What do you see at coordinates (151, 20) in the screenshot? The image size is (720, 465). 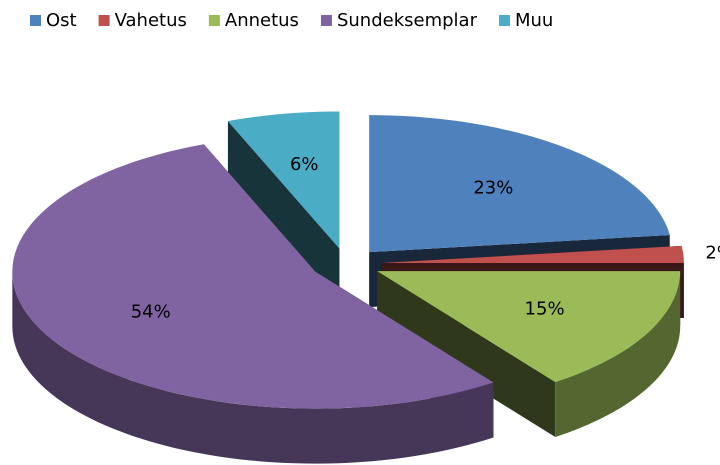 I see `legend-label: Vahetus` at bounding box center [151, 20].